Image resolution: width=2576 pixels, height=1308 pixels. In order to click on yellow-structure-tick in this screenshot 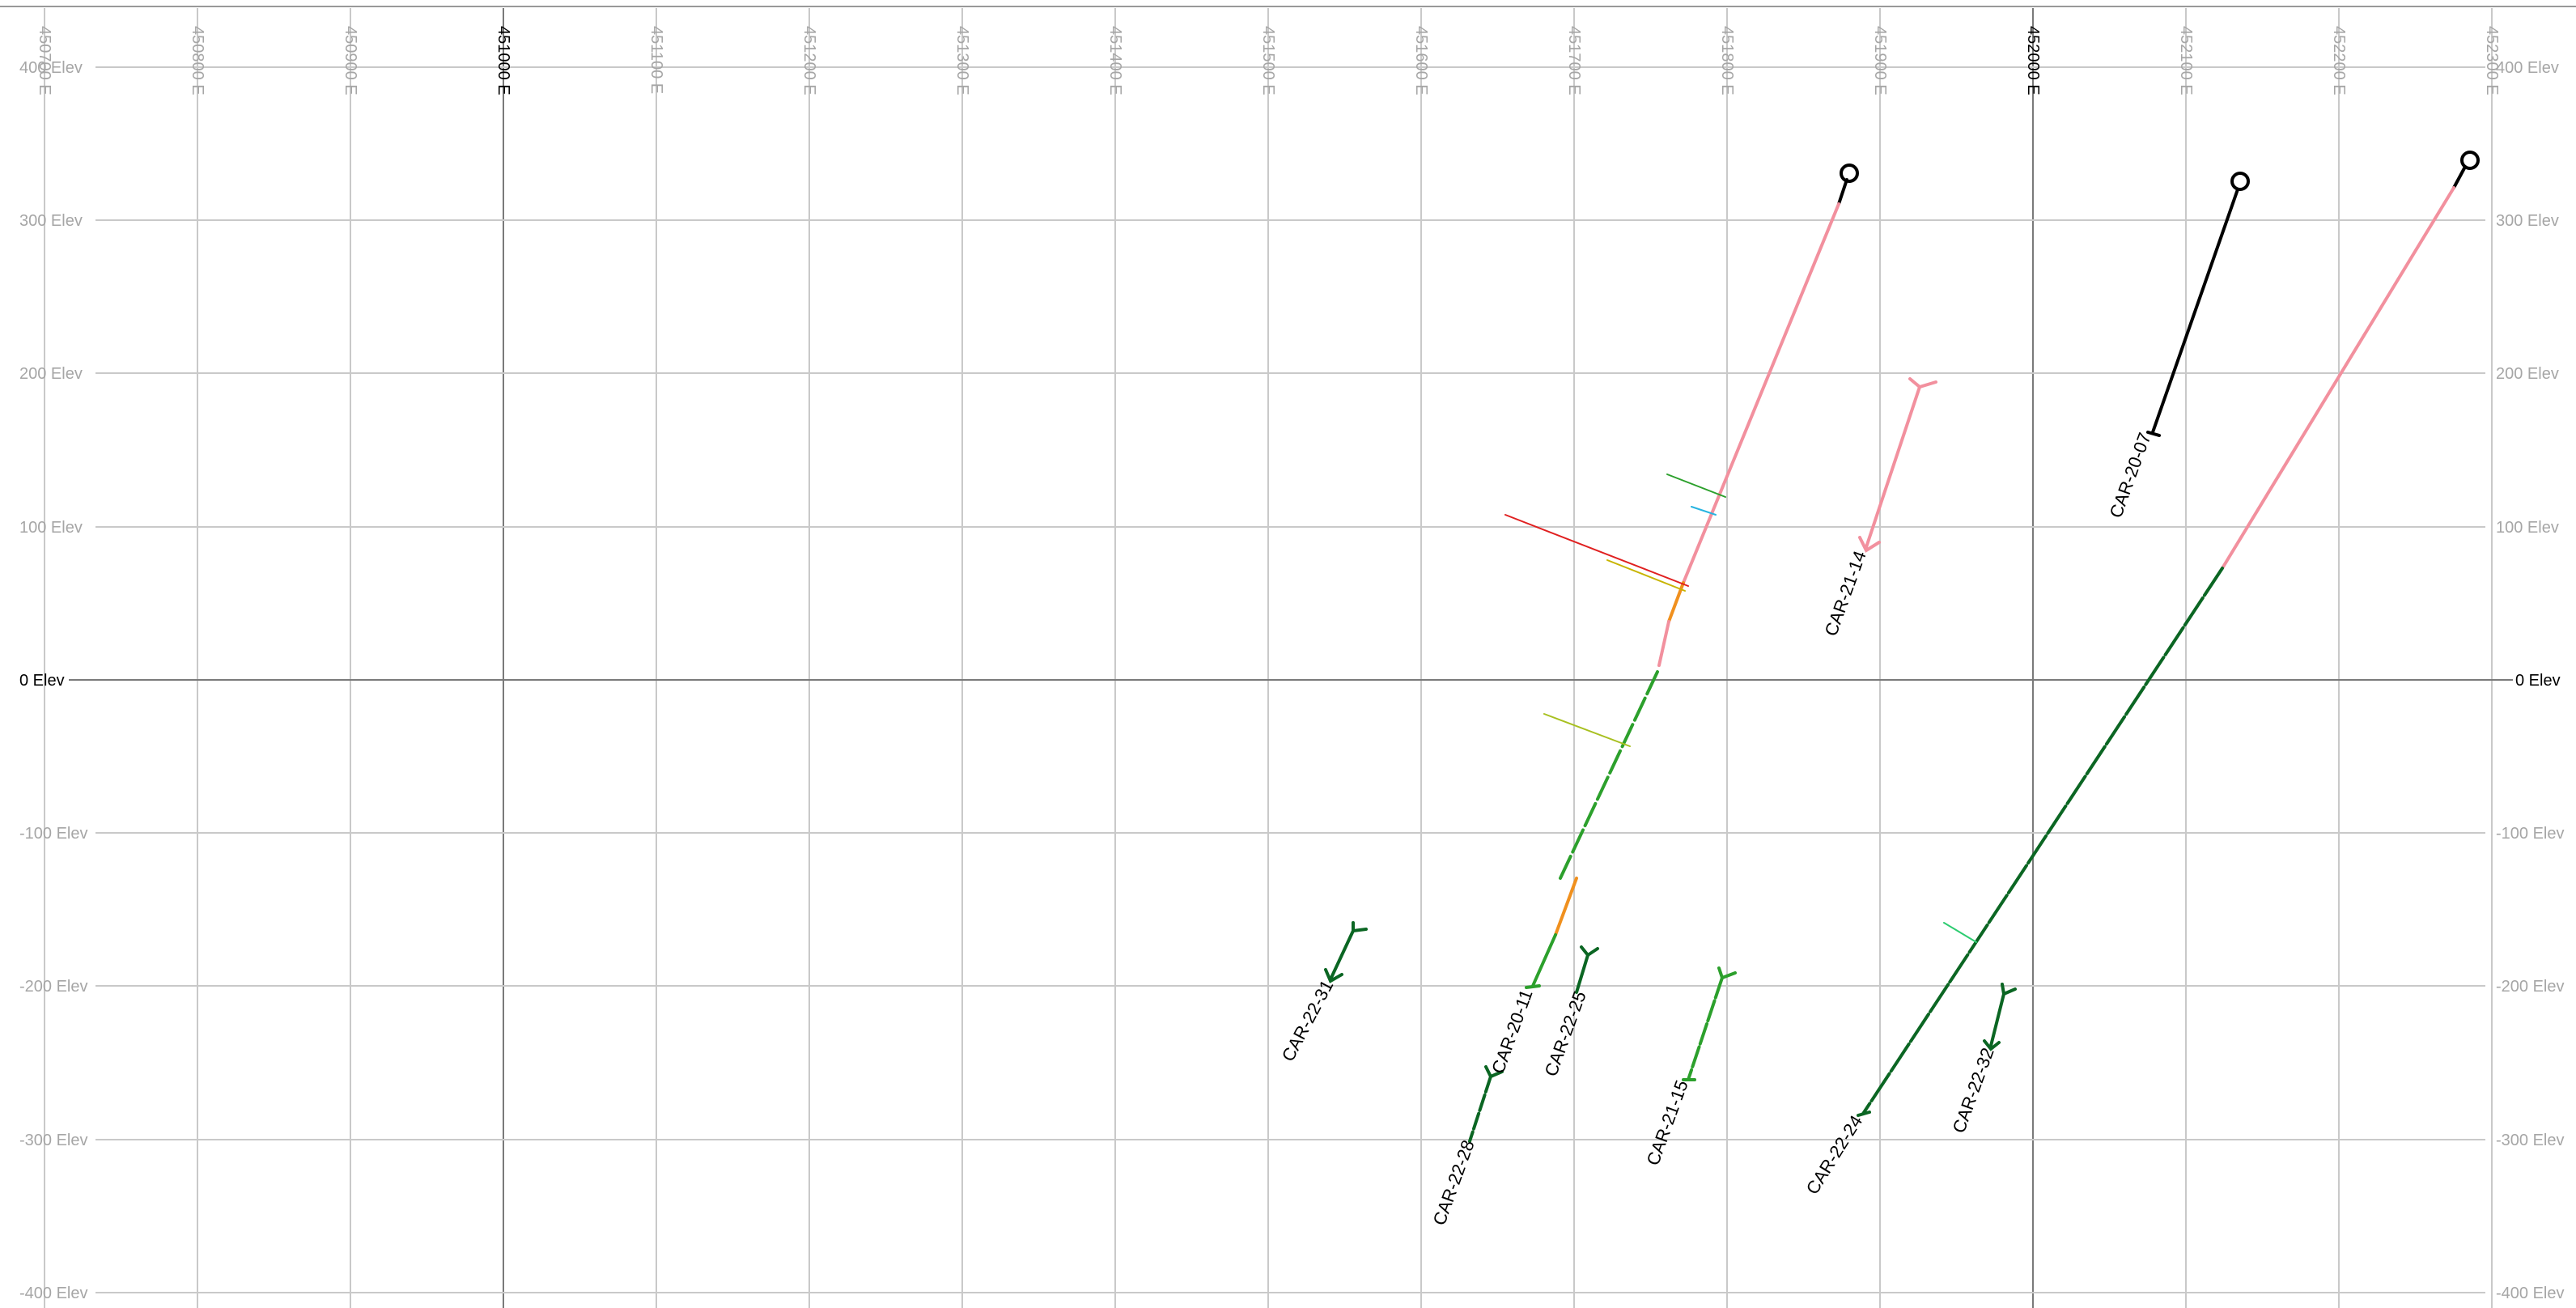, I will do `click(1646, 575)`.